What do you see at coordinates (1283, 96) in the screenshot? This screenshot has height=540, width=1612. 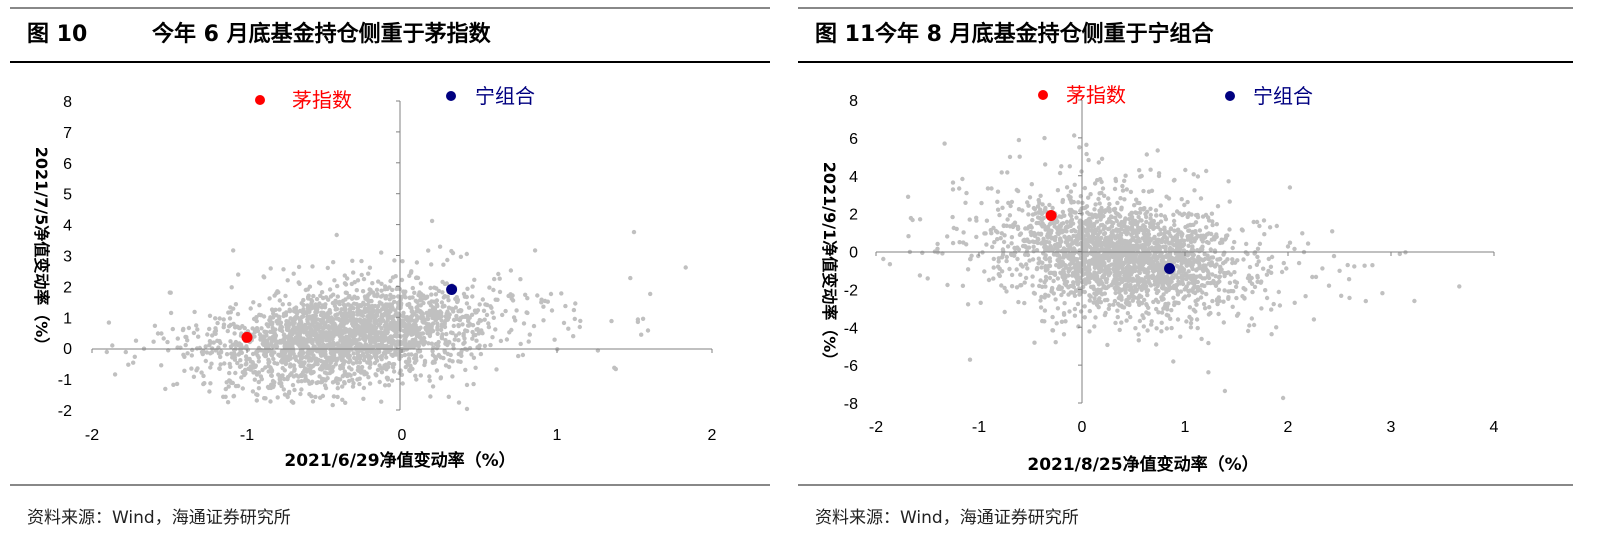 I see `legend-label: 宁组合` at bounding box center [1283, 96].